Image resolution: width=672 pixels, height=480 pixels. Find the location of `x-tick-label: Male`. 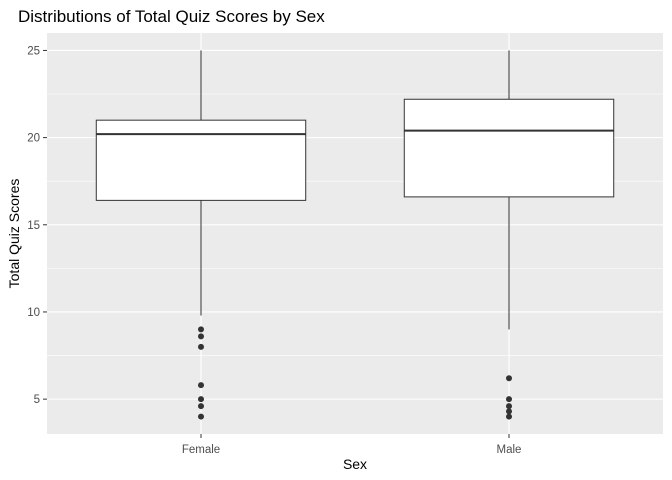

x-tick-label: Male is located at coordinates (509, 450).